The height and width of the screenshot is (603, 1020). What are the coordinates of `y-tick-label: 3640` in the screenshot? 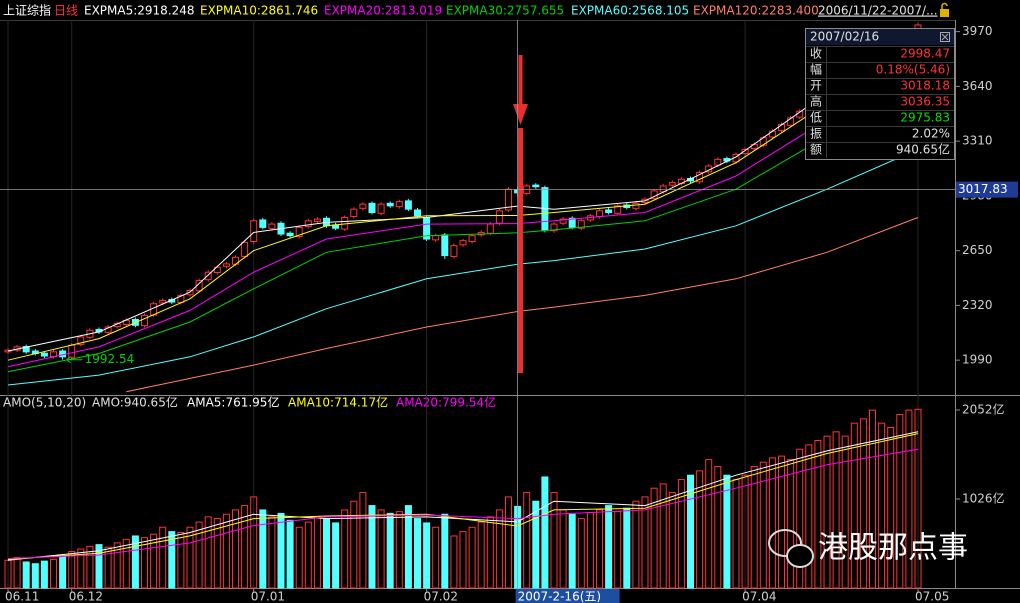 It's located at (977, 86).